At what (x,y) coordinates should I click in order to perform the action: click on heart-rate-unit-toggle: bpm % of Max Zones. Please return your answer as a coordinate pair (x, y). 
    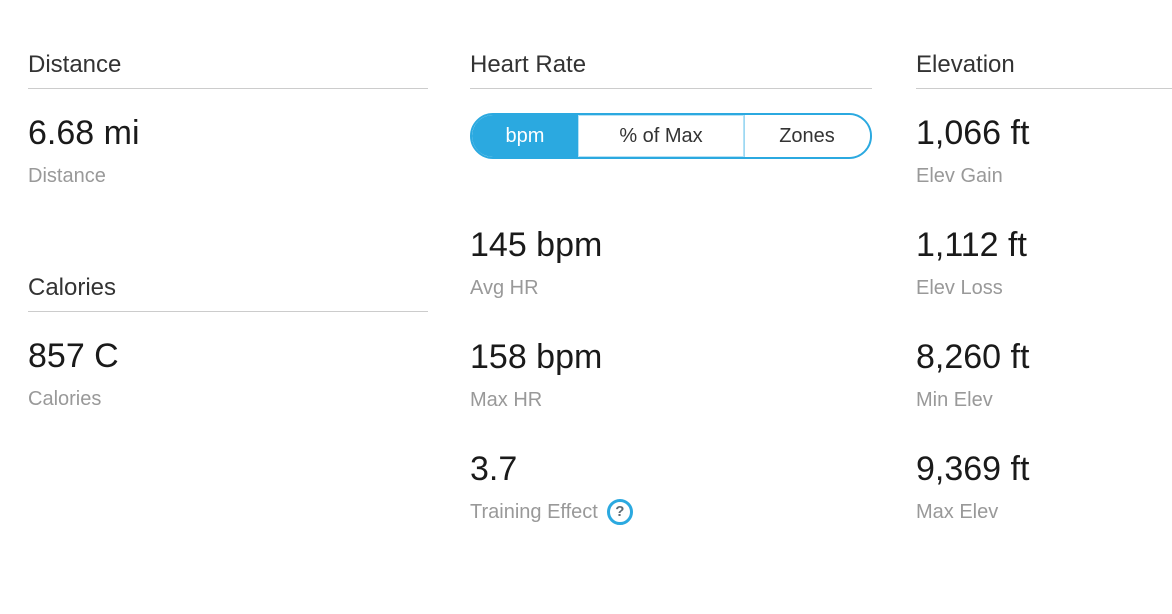
    Looking at the image, I should click on (671, 136).